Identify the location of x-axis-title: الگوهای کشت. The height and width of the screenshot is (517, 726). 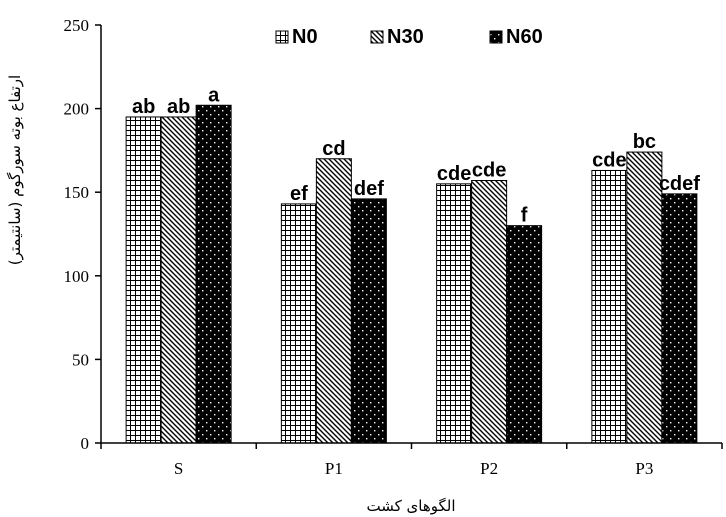
(410, 506).